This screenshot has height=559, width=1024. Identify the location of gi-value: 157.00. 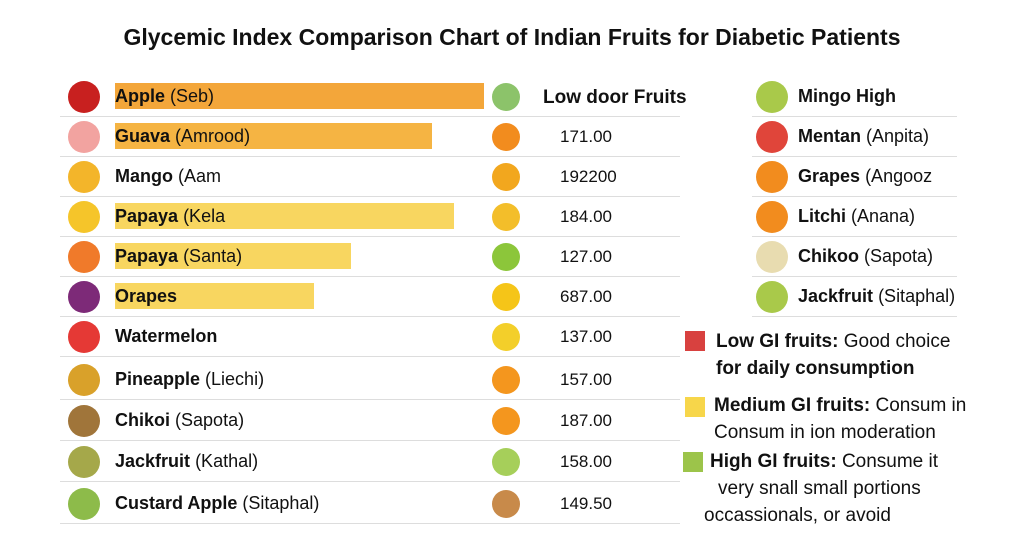
(586, 379).